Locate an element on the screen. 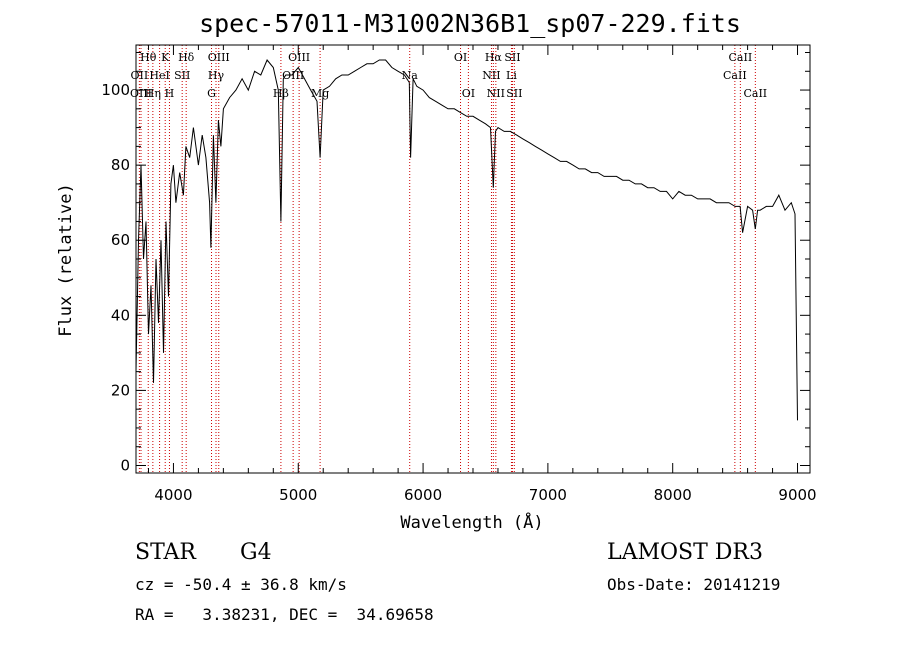 This screenshot has width=900, height=649. redshift-cz: cz = -50.4 ± 36.8 km/s is located at coordinates (241, 584).